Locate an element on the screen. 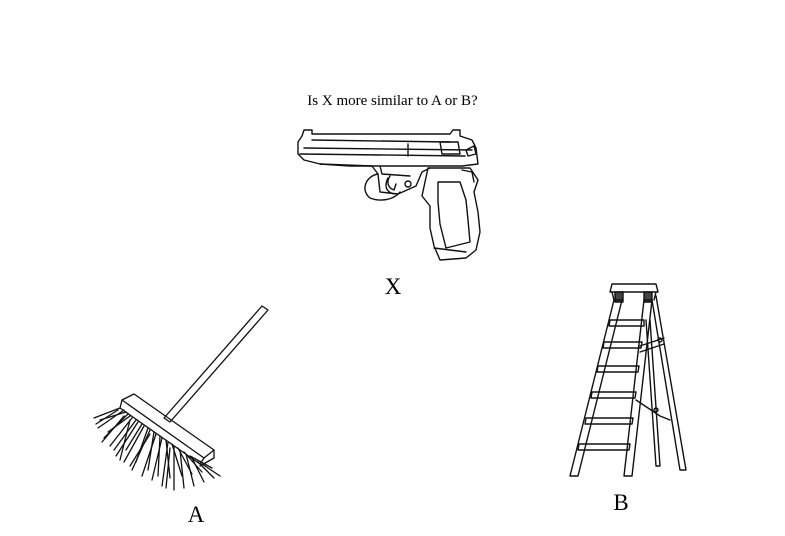 This screenshot has width=785, height=536. label-b: B is located at coordinates (621, 502).